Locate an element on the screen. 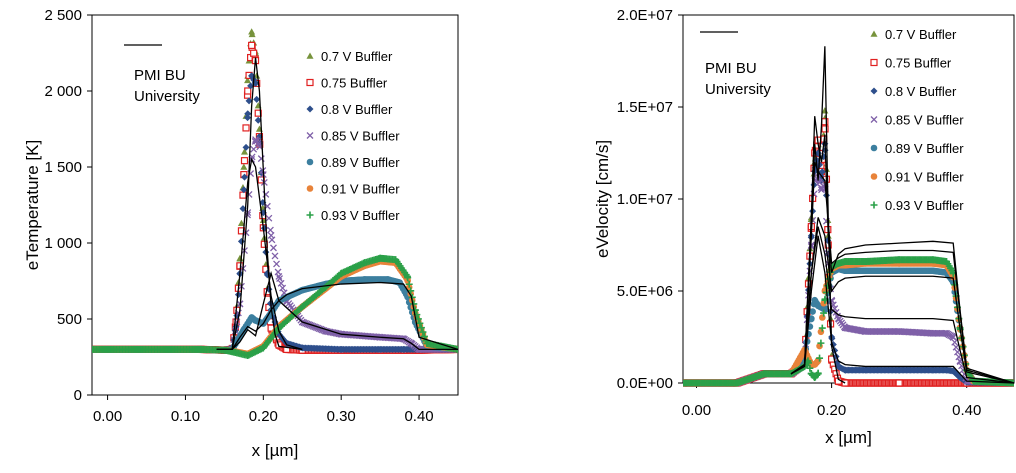  x-tick-label: 0.10 is located at coordinates (185, 416).